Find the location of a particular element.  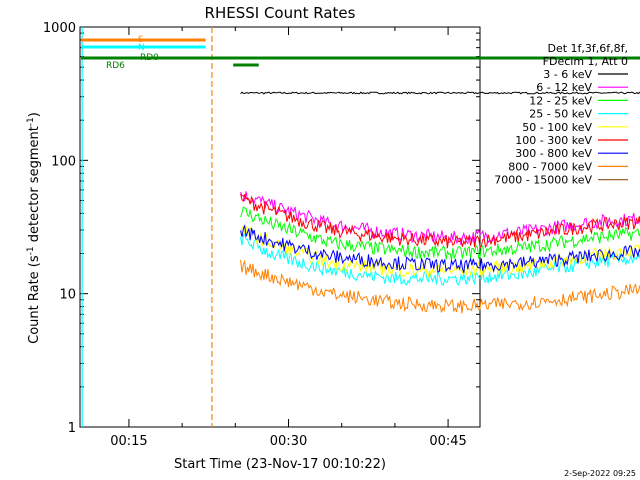

legend-entry-label: 25 - 50 keV is located at coordinates (560, 114).